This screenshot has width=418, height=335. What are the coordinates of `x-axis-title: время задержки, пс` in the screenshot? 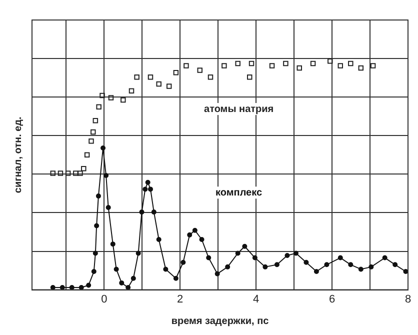 It's located at (220, 321).